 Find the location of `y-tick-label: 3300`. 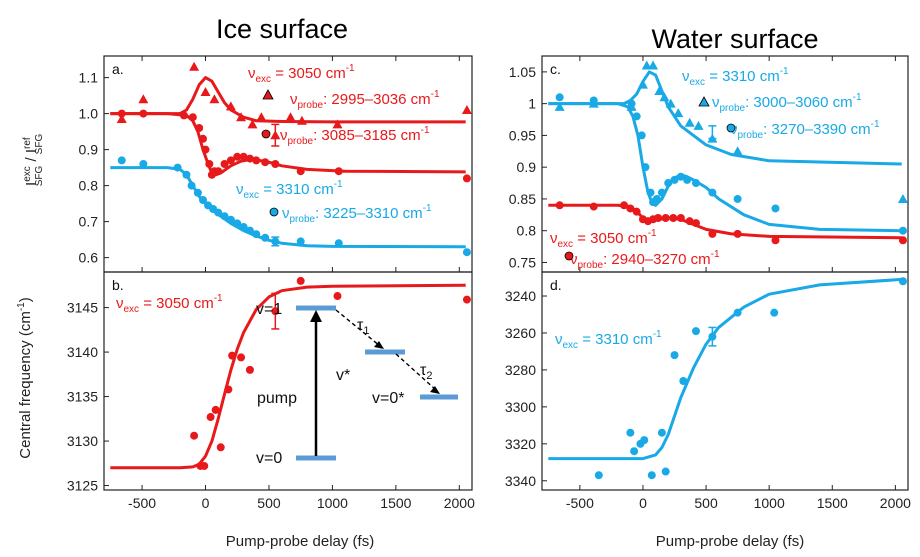

y-tick-label: 3300 is located at coordinates (520, 407).